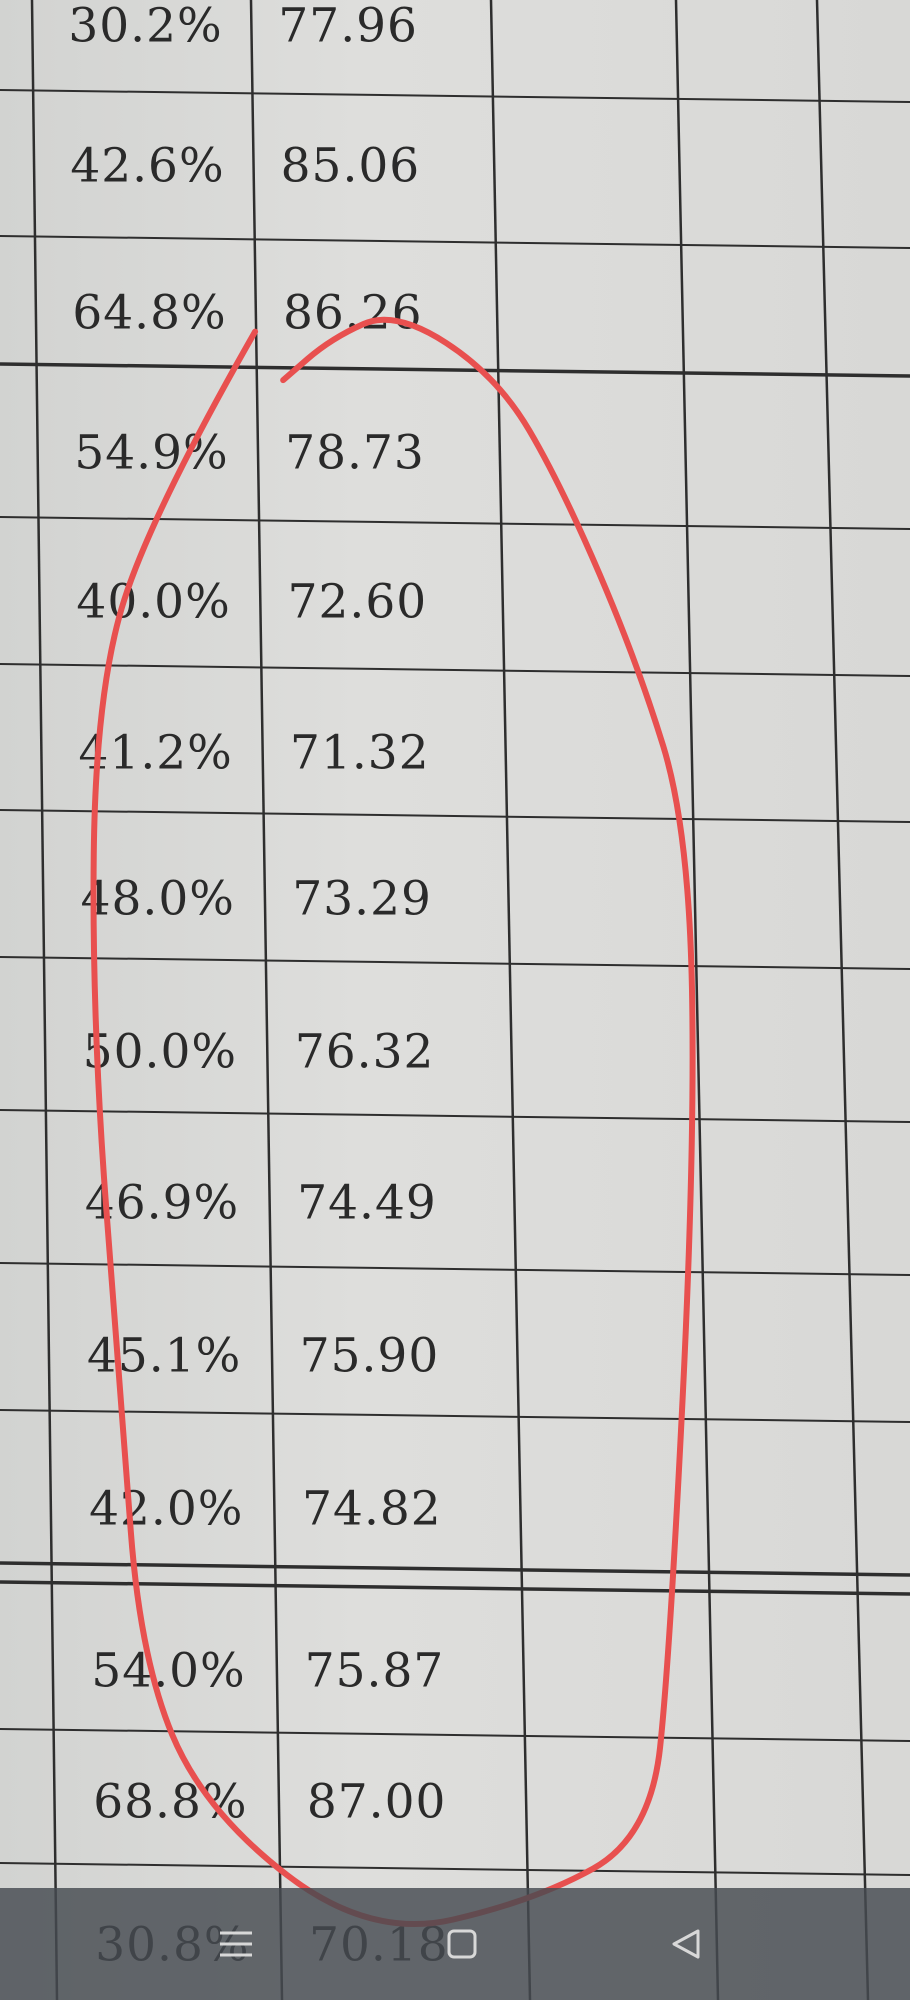  What do you see at coordinates (357, 602) in the screenshot?
I see `value-cell: 72.60` at bounding box center [357, 602].